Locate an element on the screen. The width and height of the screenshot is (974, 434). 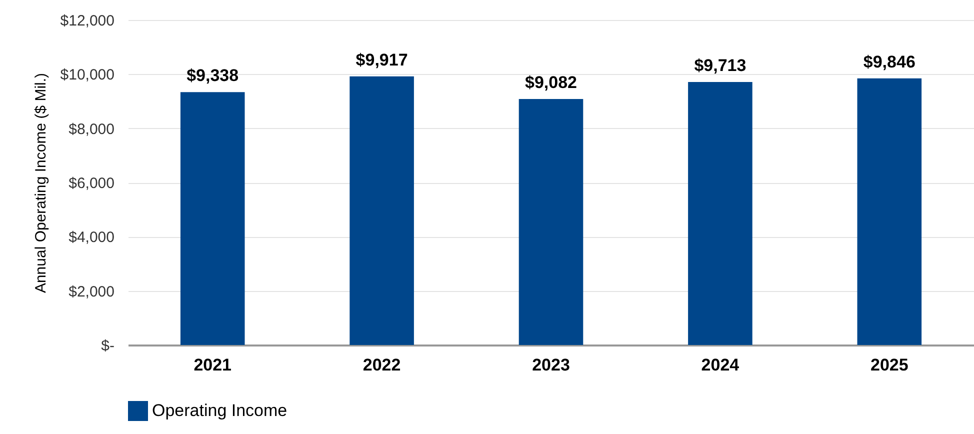
y-tick-label: $10,000 is located at coordinates (87, 75).